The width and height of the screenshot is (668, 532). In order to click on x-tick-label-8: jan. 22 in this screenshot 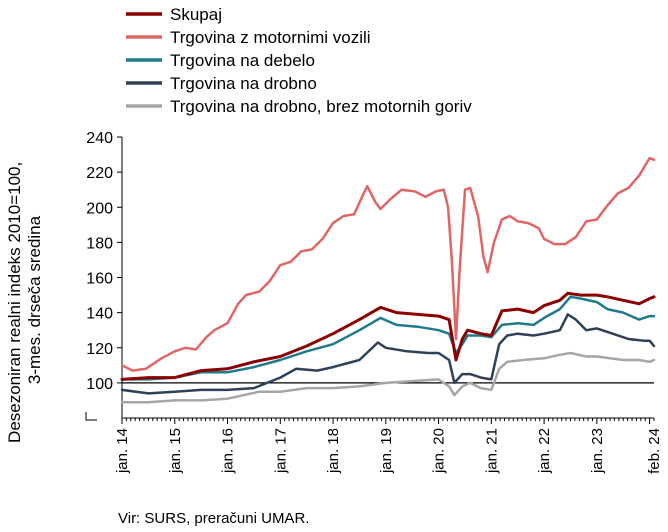, I will do `click(544, 451)`.